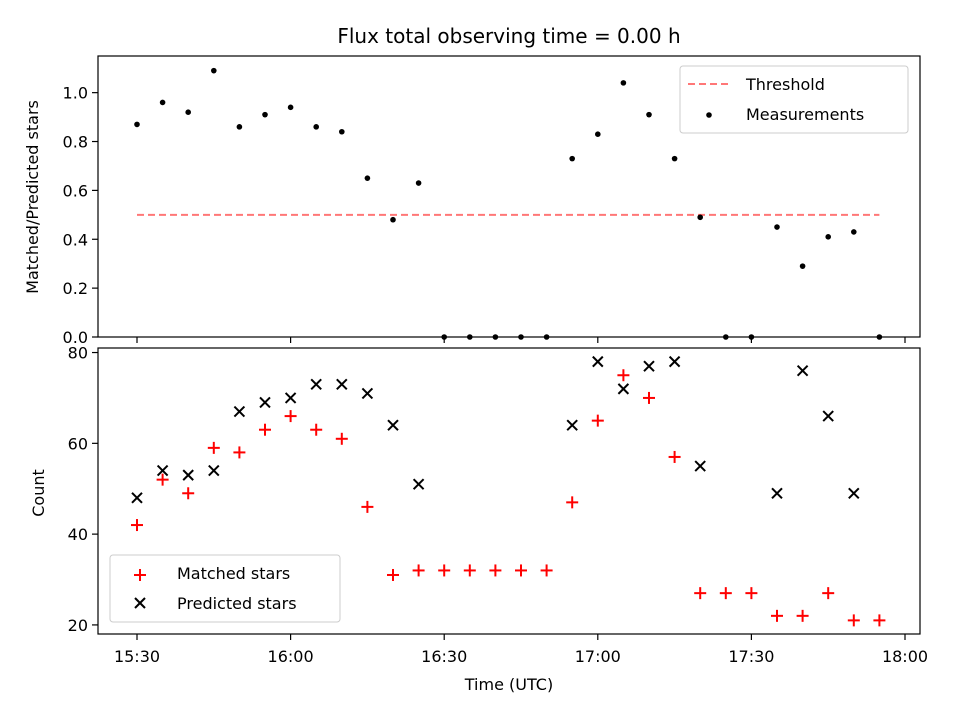 Image resolution: width=960 pixels, height=720 pixels. Describe the element at coordinates (140, 575) in the screenshot. I see `legend-matched-swatch` at that location.